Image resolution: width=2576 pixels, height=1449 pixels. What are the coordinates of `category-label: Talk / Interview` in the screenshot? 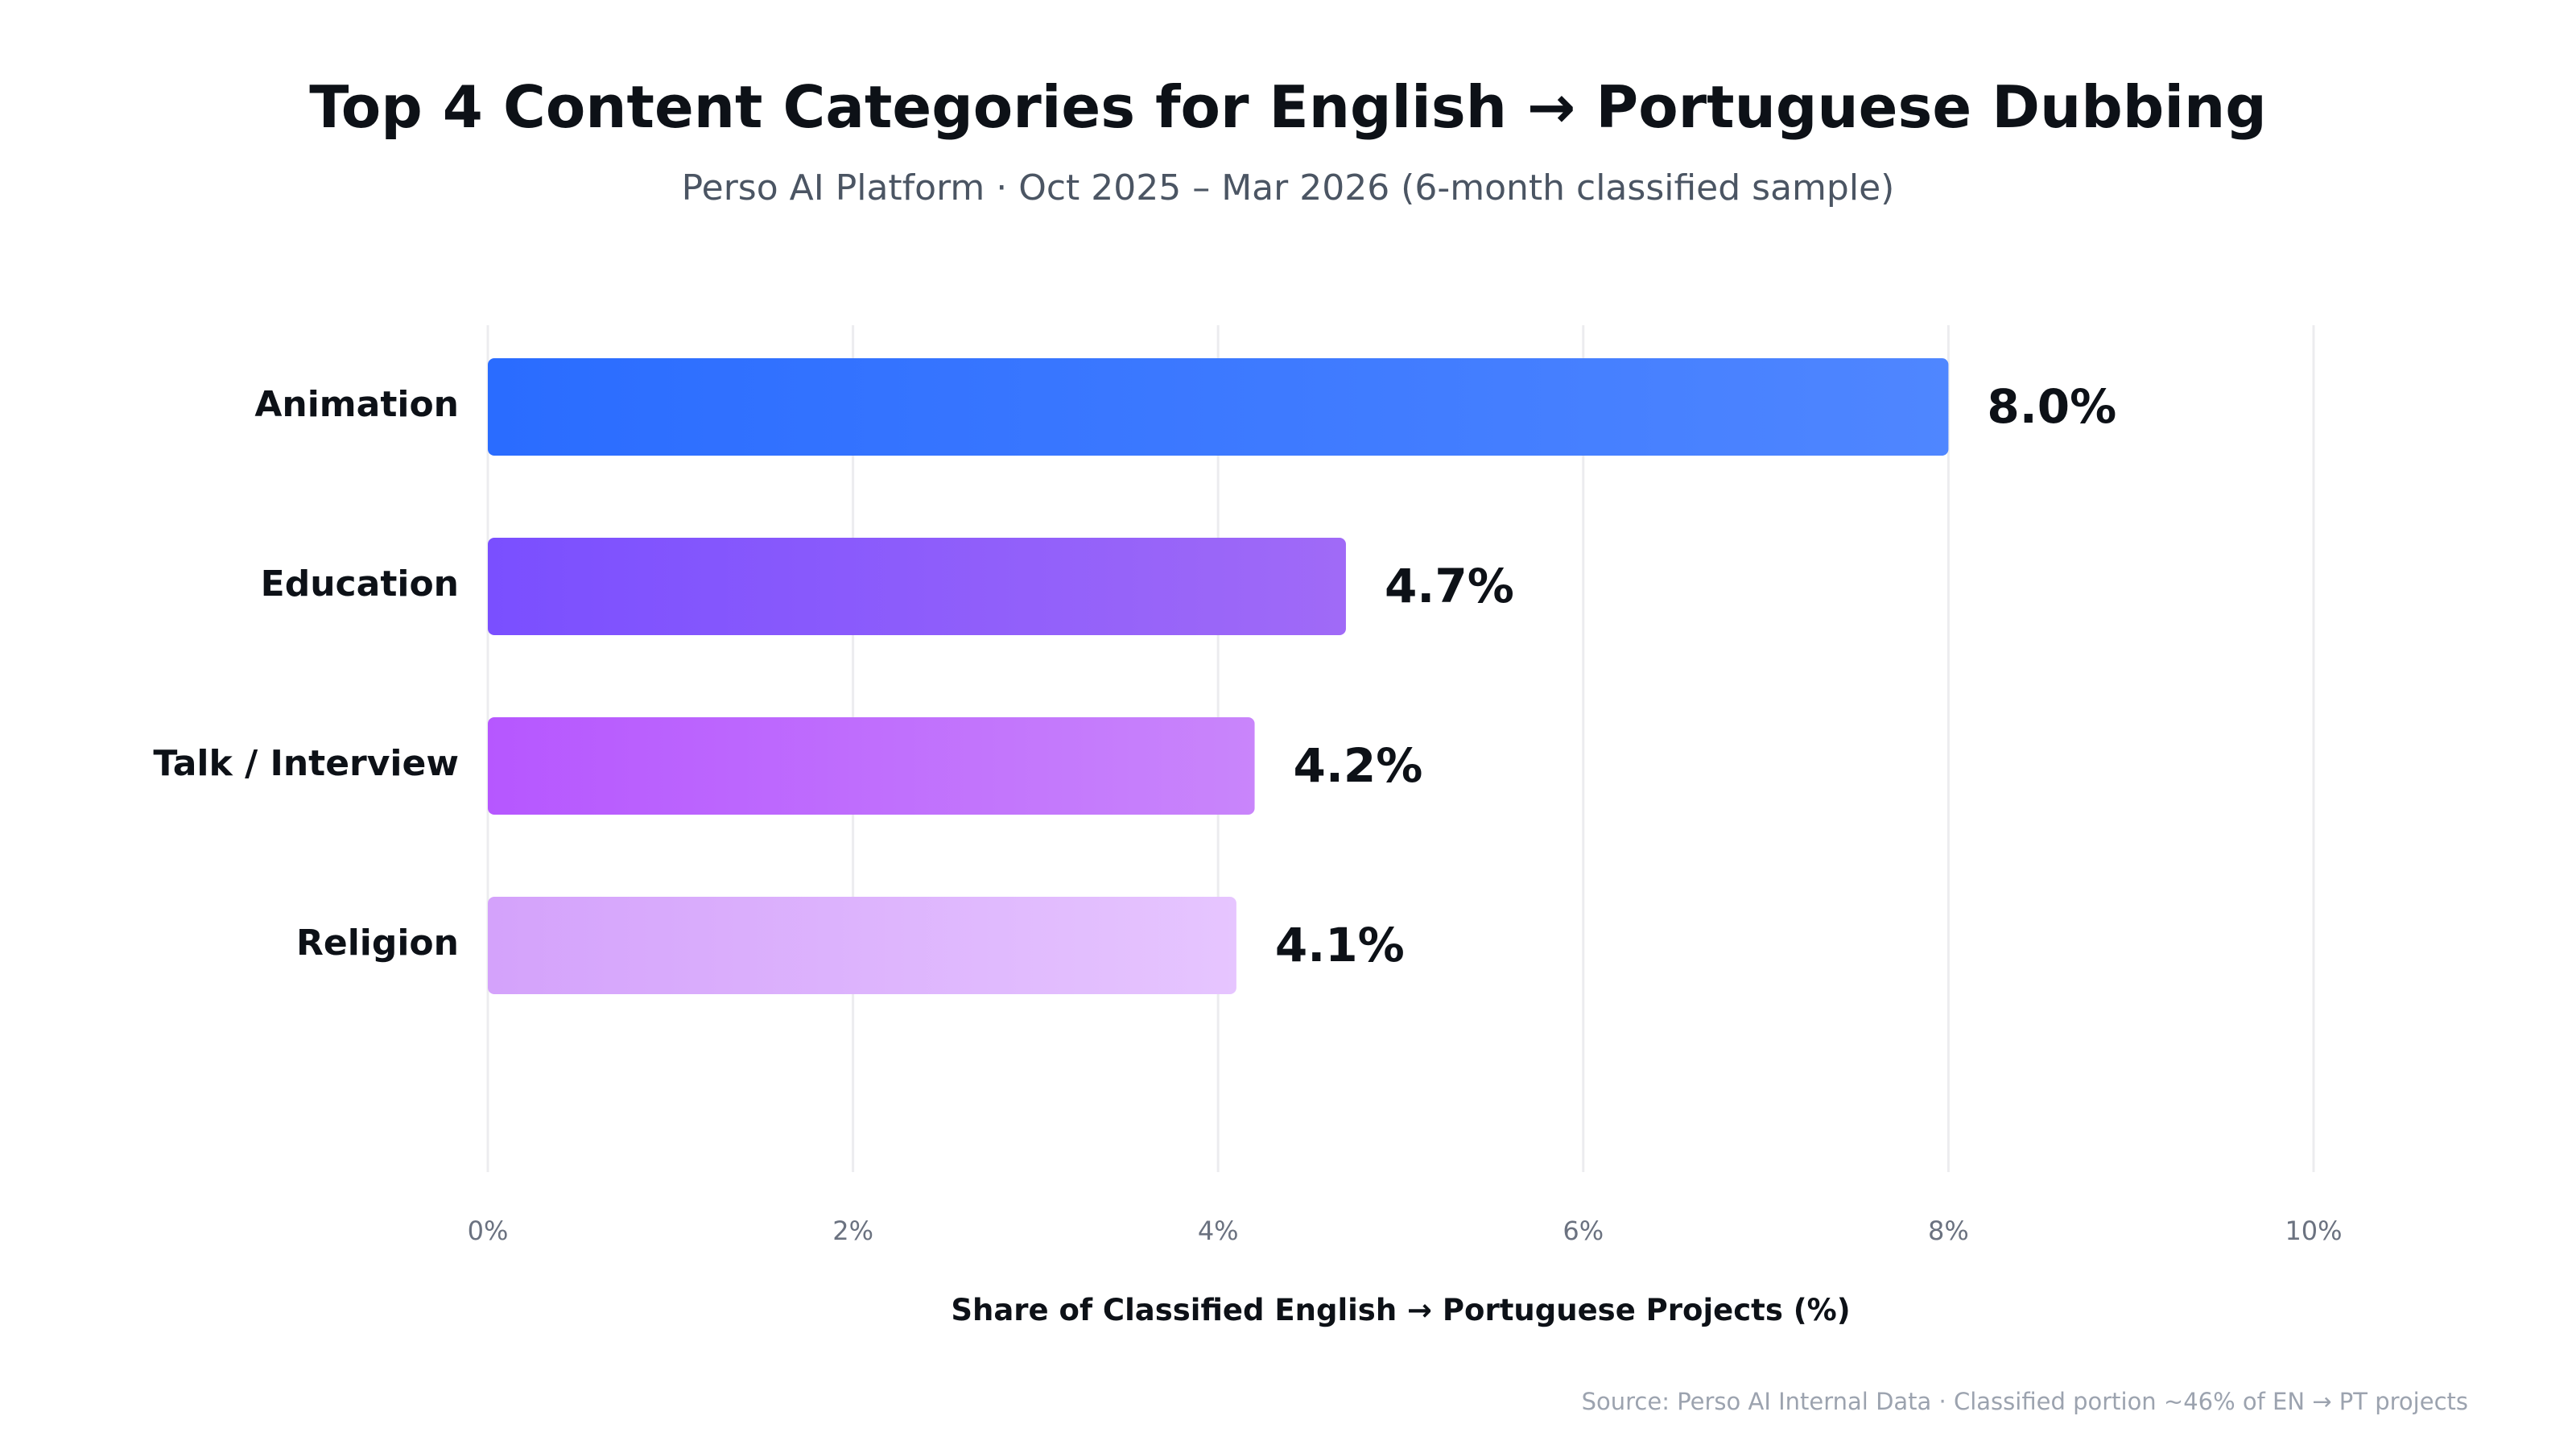 It's located at (306, 763).